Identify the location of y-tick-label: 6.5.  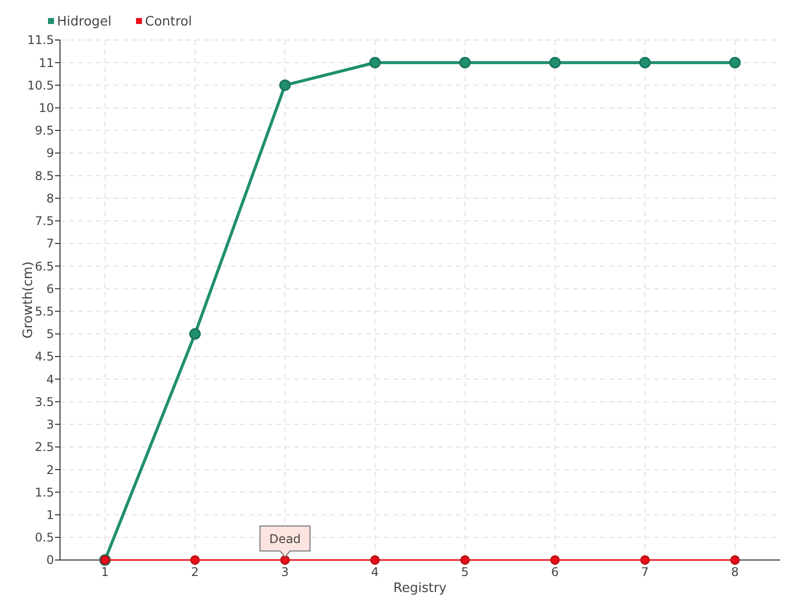
(44, 266).